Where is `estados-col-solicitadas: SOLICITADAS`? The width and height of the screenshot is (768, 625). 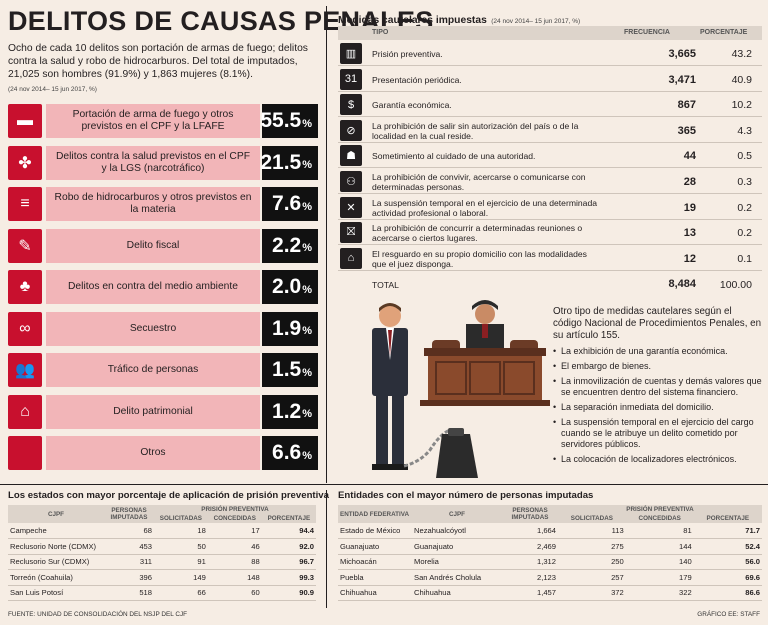
estados-col-solicitadas: SOLICITADAS is located at coordinates (181, 518).